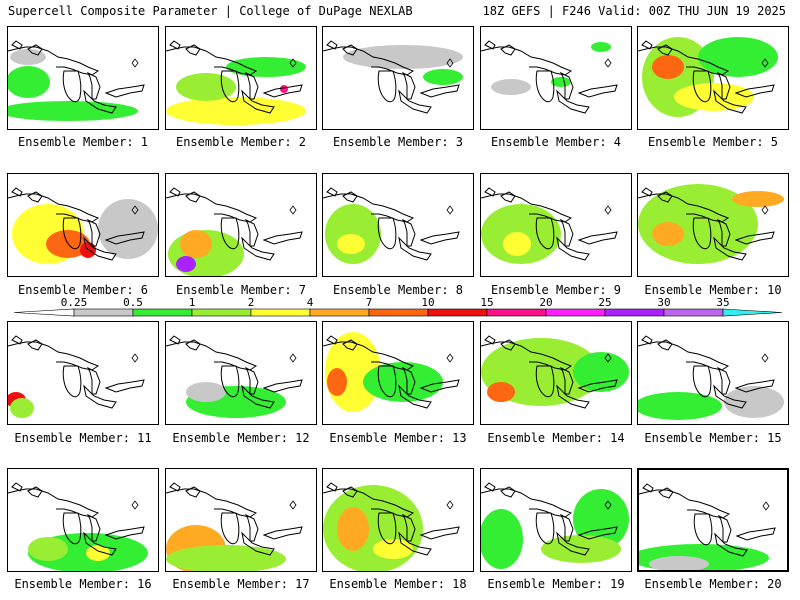  I want to click on colorbar-tick-label: 15, so click(486, 302).